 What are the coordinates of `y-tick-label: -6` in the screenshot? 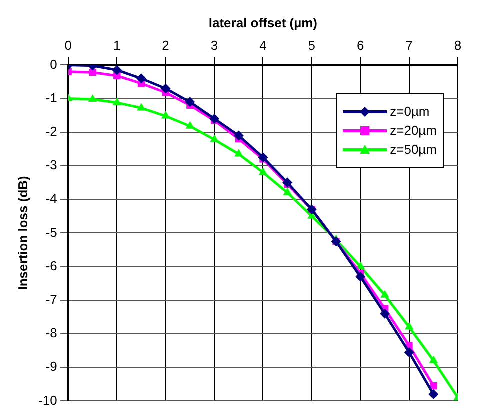 It's located at (52, 266).